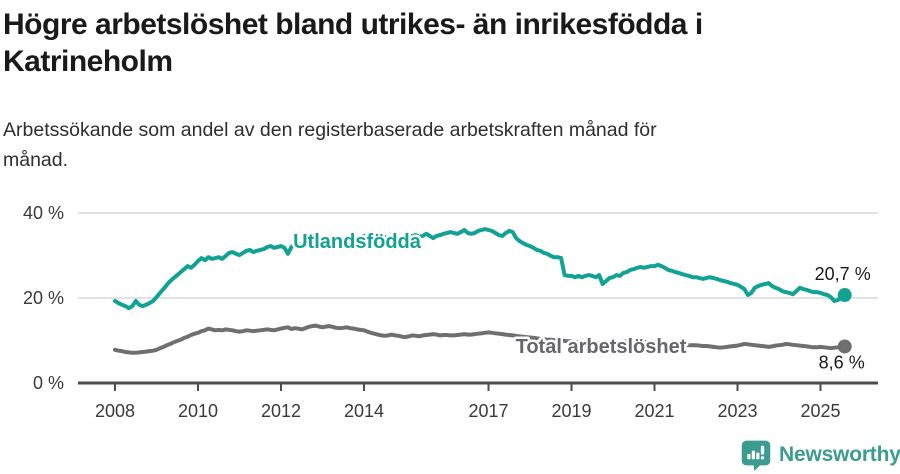 This screenshot has width=900, height=474. Describe the element at coordinates (480, 269) in the screenshot. I see `series-line-utlandsf-dda` at that location.